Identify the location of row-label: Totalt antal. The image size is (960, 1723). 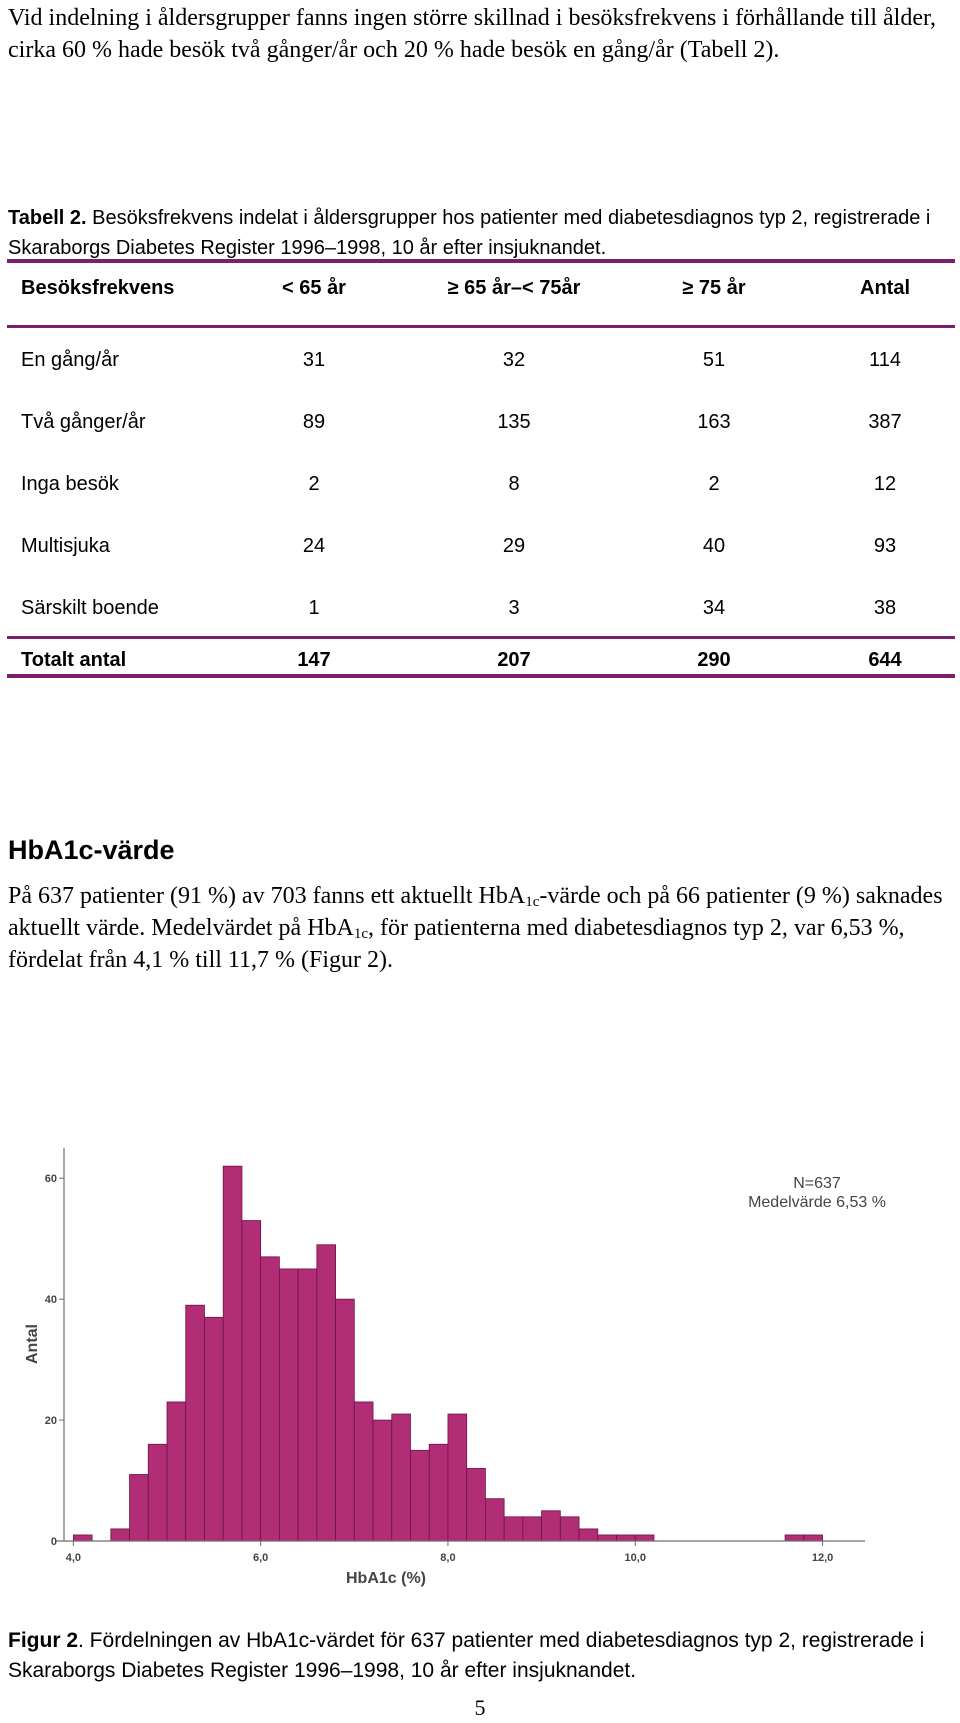
(74, 660).